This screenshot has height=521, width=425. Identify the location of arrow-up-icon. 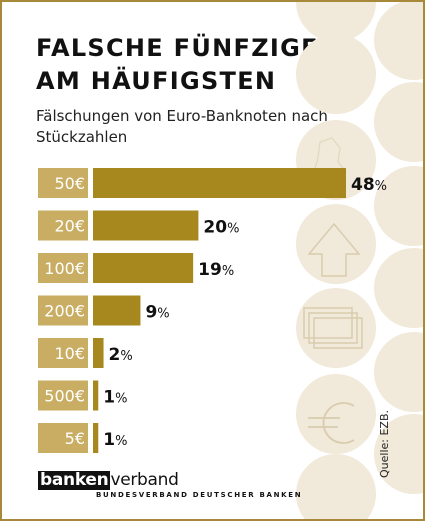
(334, 249).